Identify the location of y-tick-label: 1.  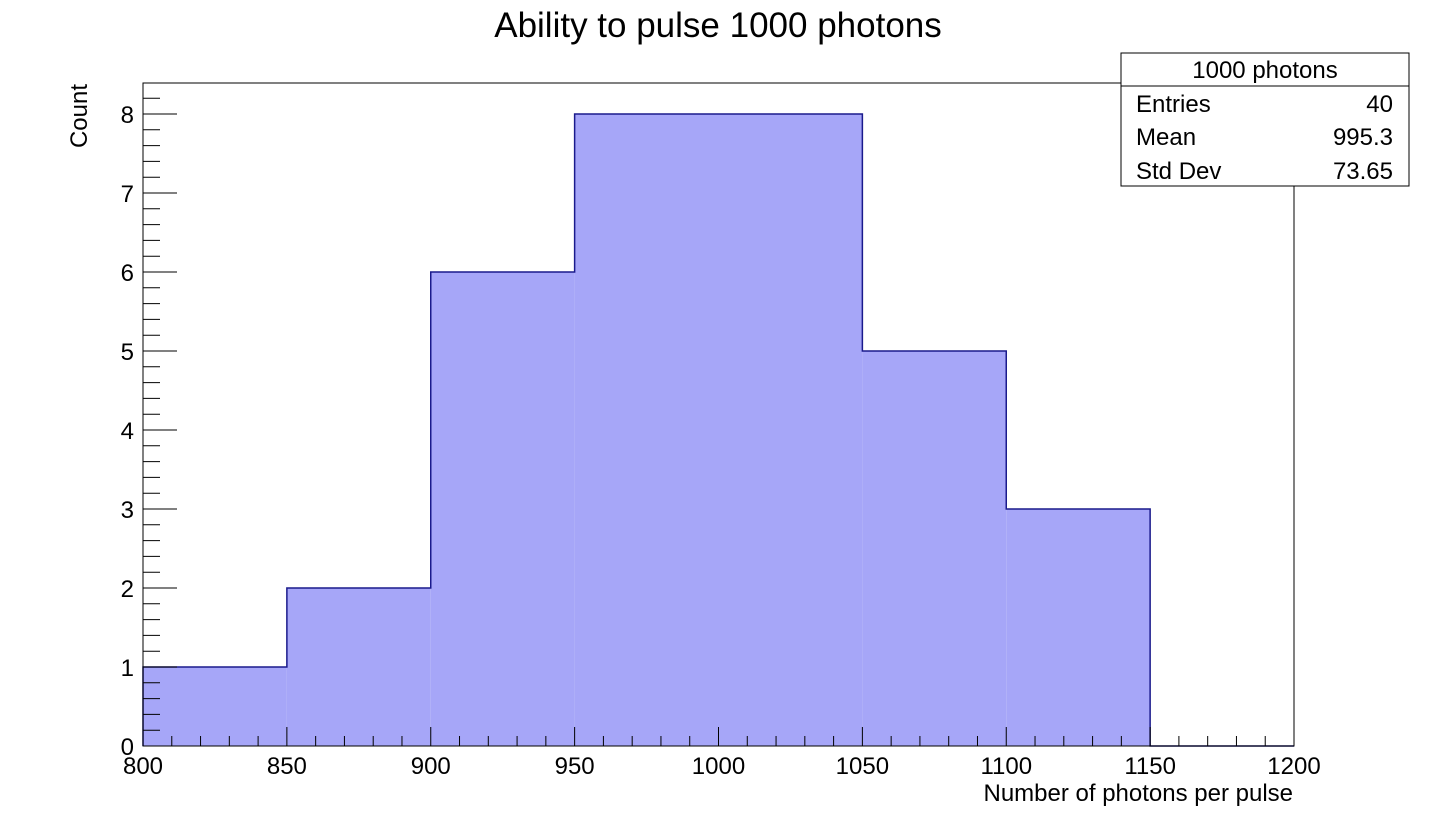
(127, 668).